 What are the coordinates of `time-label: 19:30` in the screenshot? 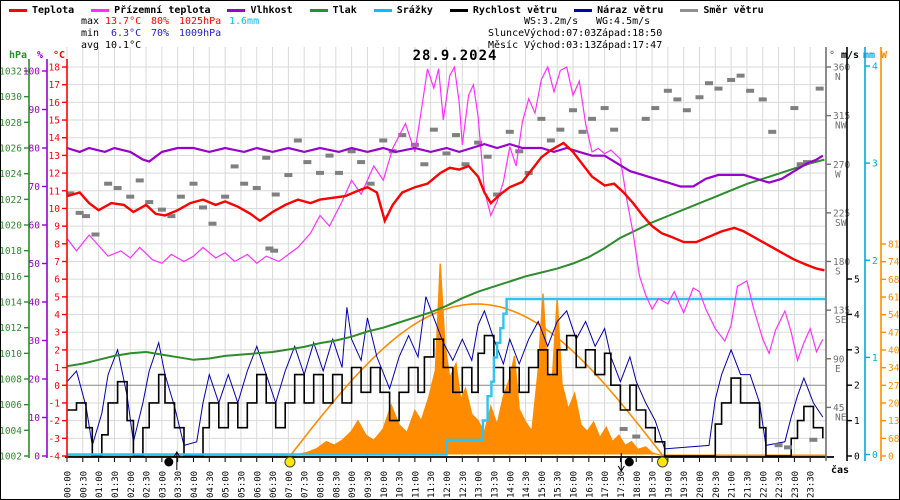 It's located at (685, 484).